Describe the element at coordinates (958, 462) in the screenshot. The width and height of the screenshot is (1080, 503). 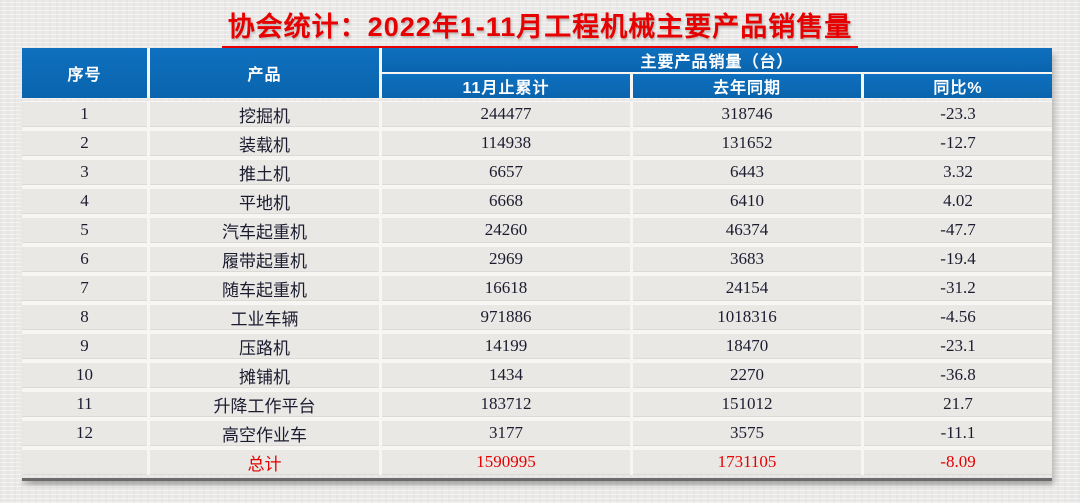
I see `total-yoy: -8.09` at that location.